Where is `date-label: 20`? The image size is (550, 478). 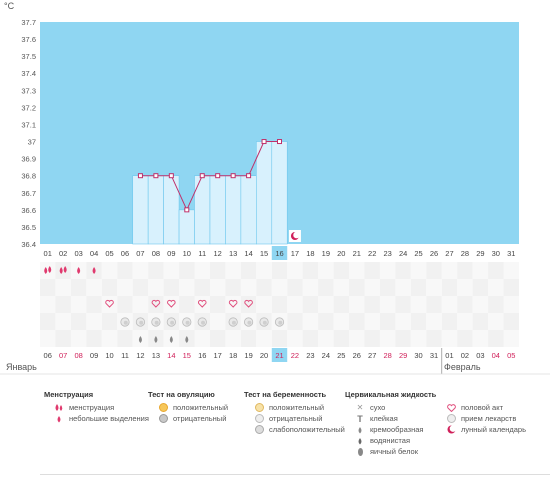 date-label: 20 is located at coordinates (264, 355).